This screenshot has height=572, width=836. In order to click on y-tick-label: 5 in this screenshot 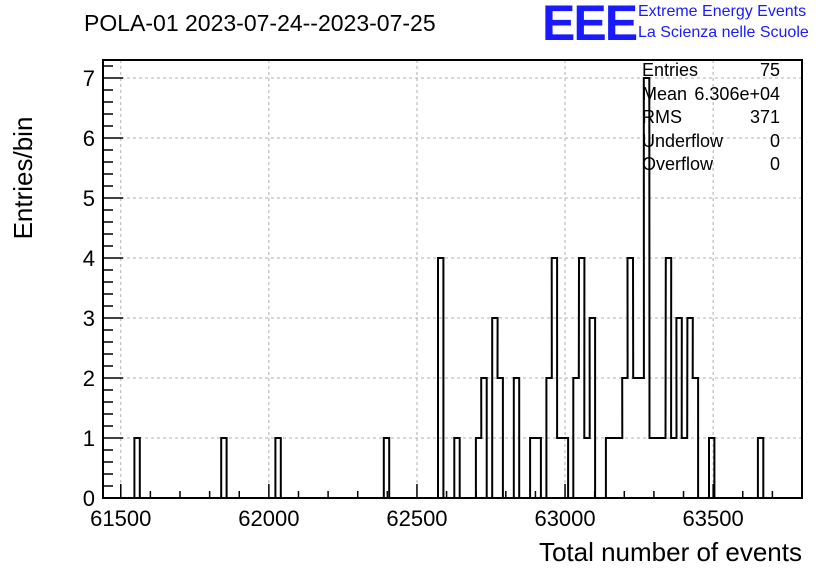, I will do `click(89, 198)`.